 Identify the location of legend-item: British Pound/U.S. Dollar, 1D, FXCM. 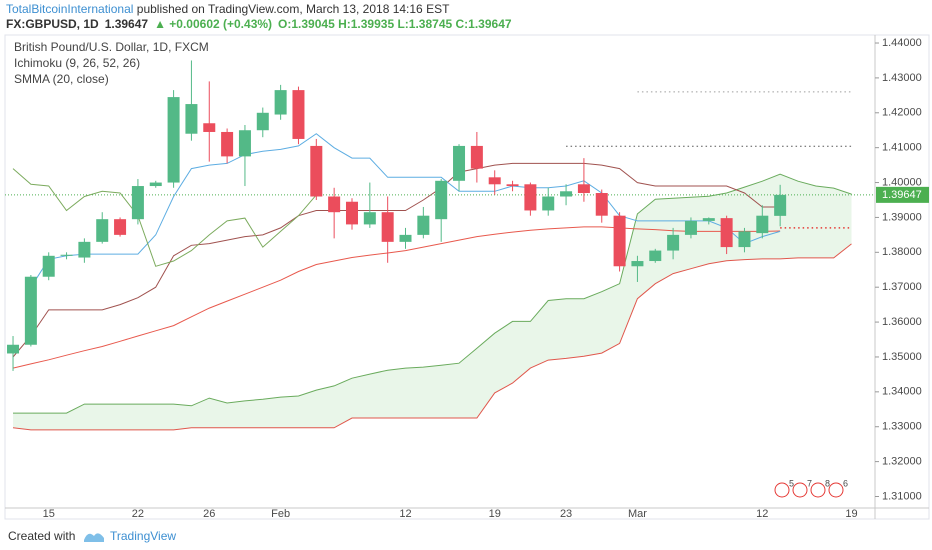
(111, 47).